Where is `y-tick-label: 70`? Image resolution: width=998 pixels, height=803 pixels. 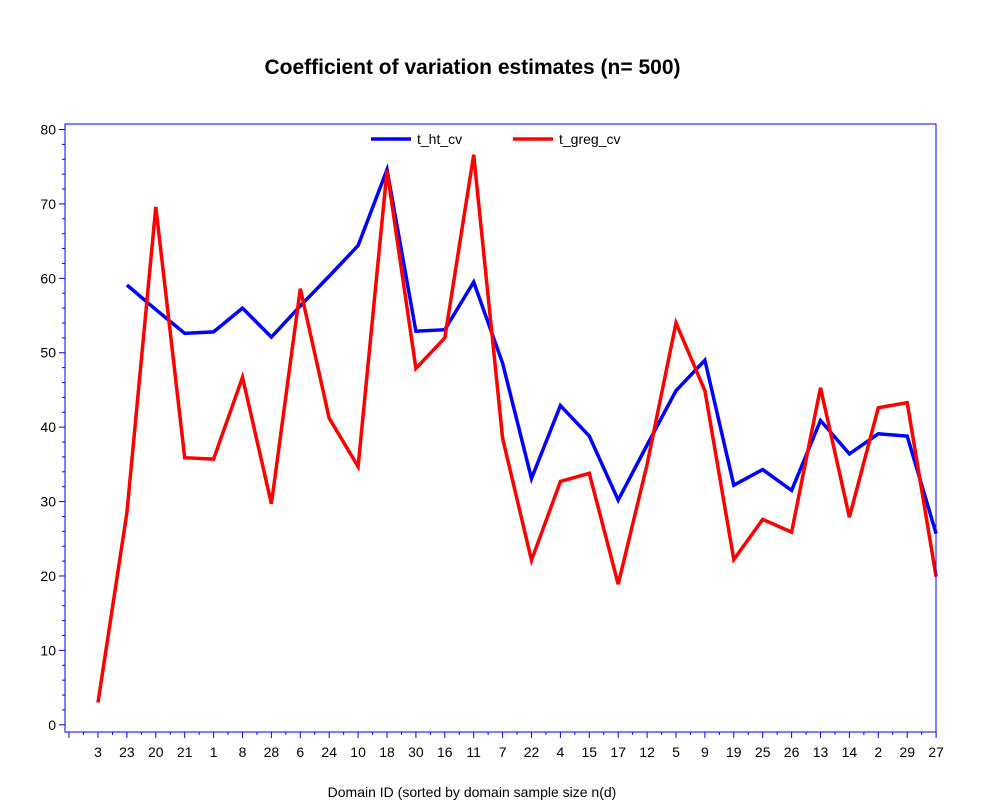 y-tick-label: 70 is located at coordinates (48, 204).